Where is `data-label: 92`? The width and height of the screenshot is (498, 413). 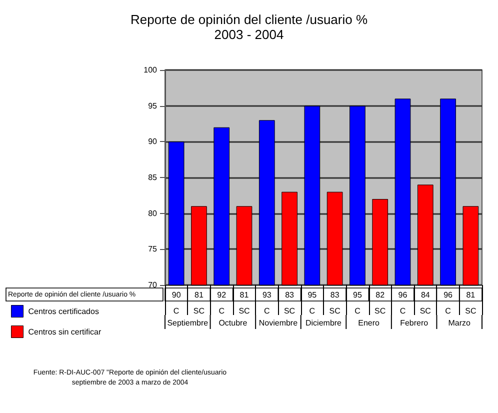 data-label: 92 is located at coordinates (222, 295).